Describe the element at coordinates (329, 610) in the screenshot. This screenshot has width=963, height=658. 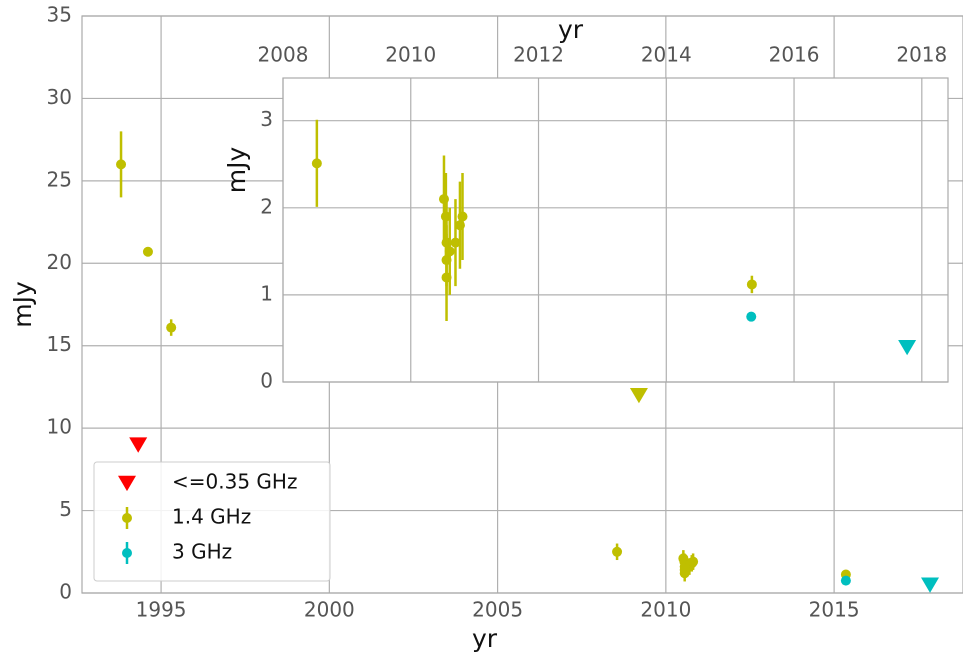
I see `x-tick-label: 2000` at that location.